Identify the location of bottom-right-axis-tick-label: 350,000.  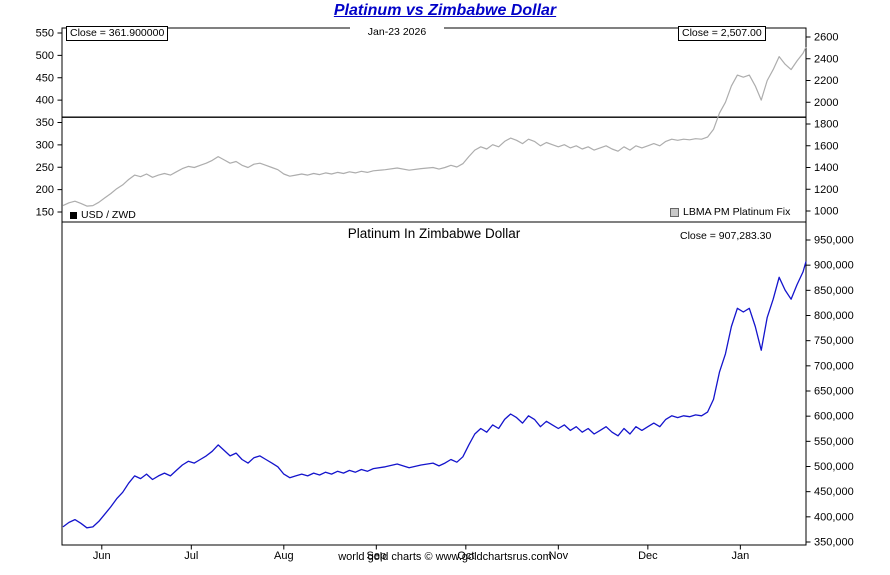
(834, 543).